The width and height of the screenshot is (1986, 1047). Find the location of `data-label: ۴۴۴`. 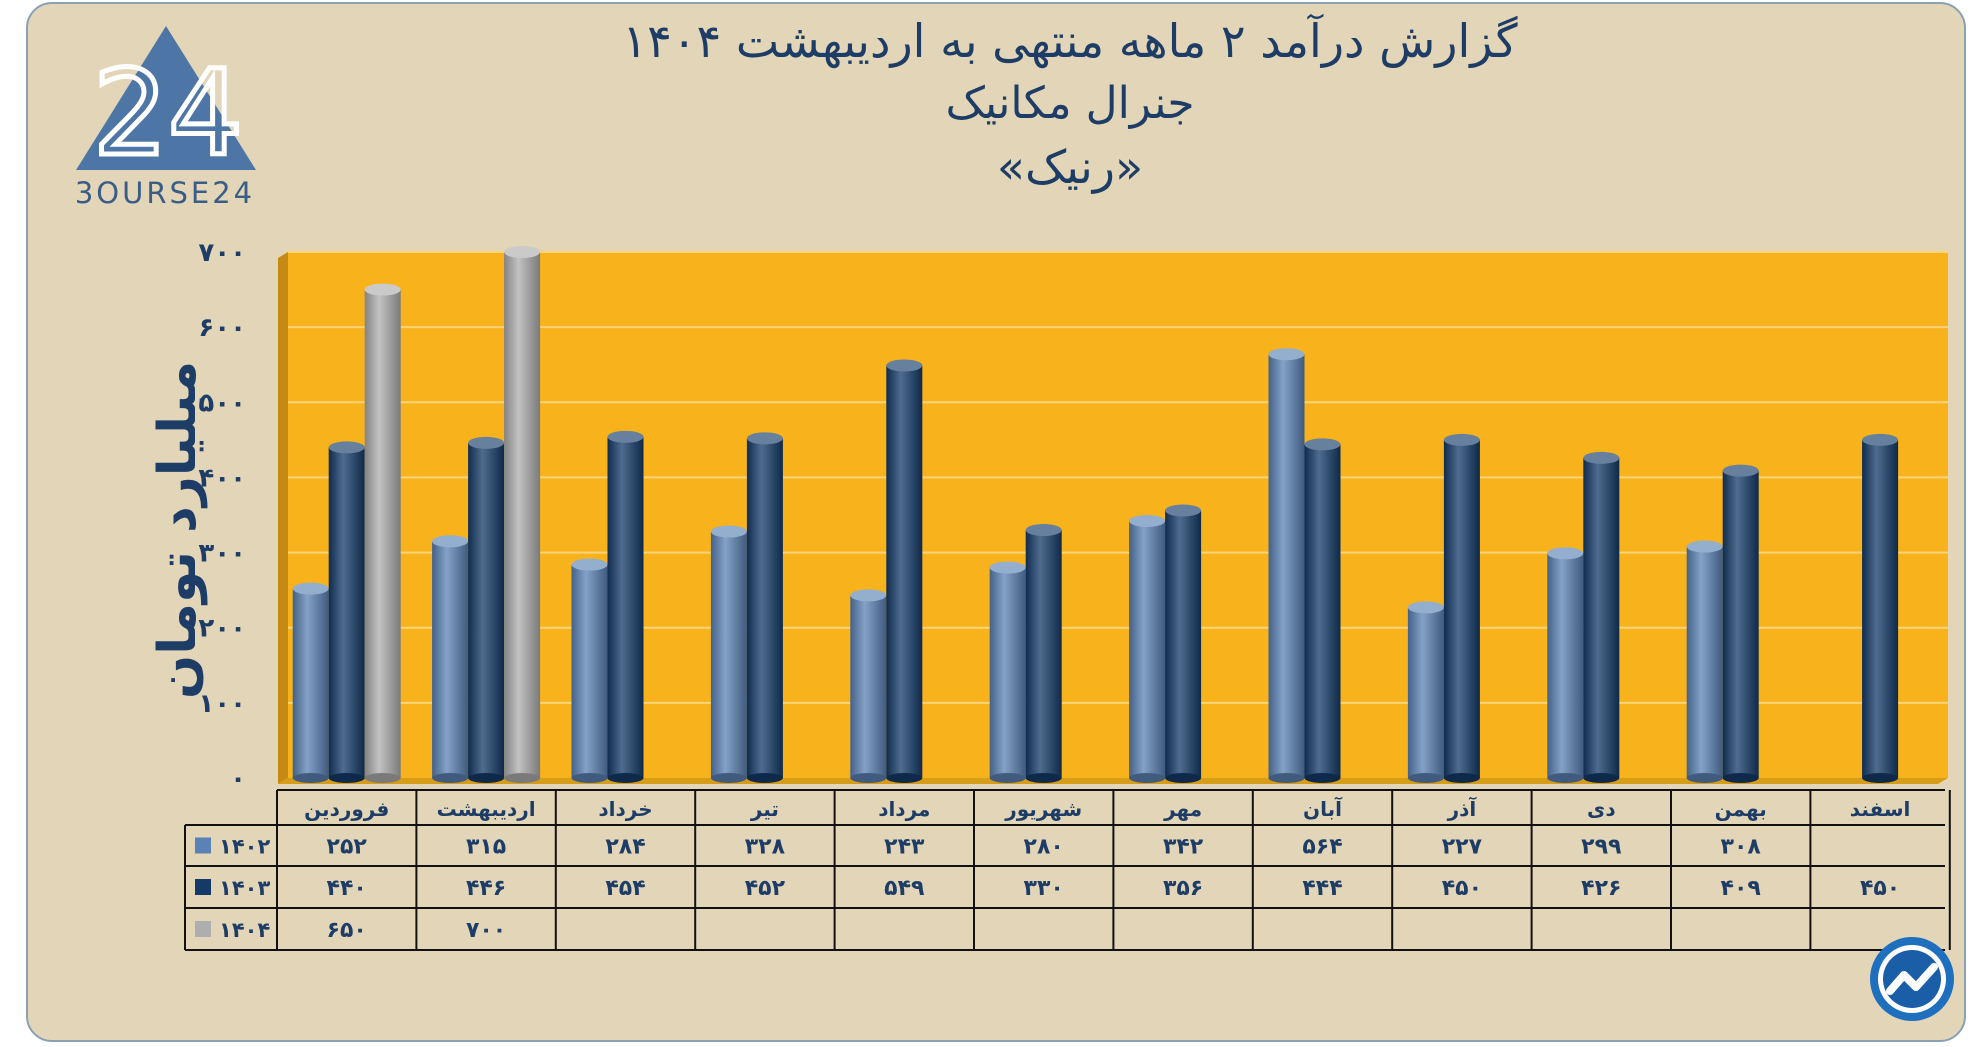

data-label: ۴۴۴ is located at coordinates (1322, 888).